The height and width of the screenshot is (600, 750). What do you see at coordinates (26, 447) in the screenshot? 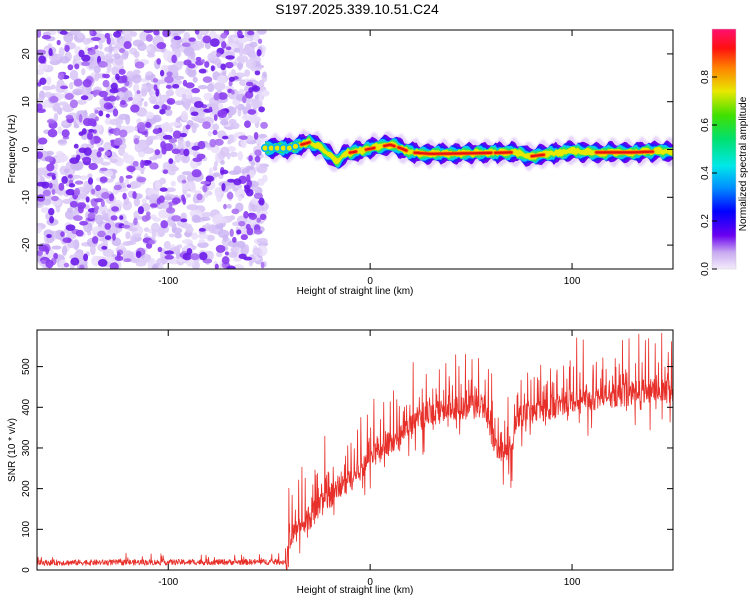
I see `y-tick-label: 300` at bounding box center [26, 447].